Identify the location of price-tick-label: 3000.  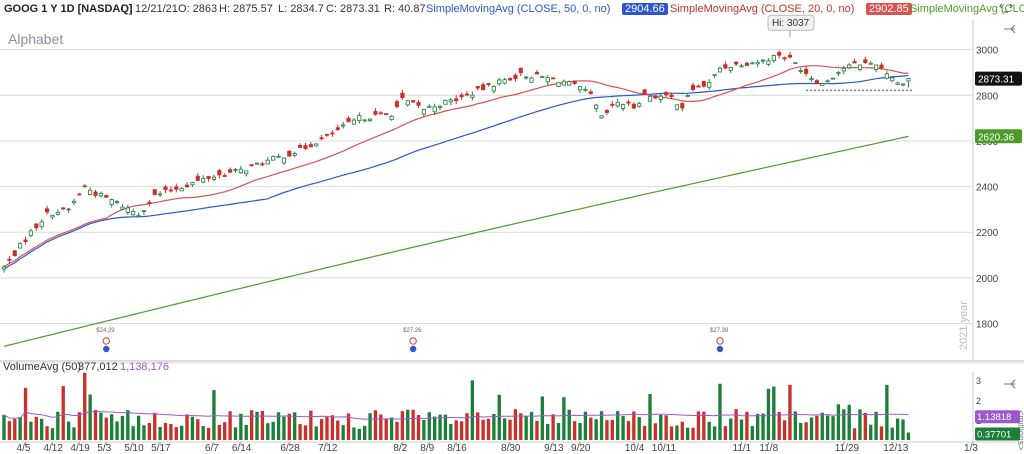
(987, 51).